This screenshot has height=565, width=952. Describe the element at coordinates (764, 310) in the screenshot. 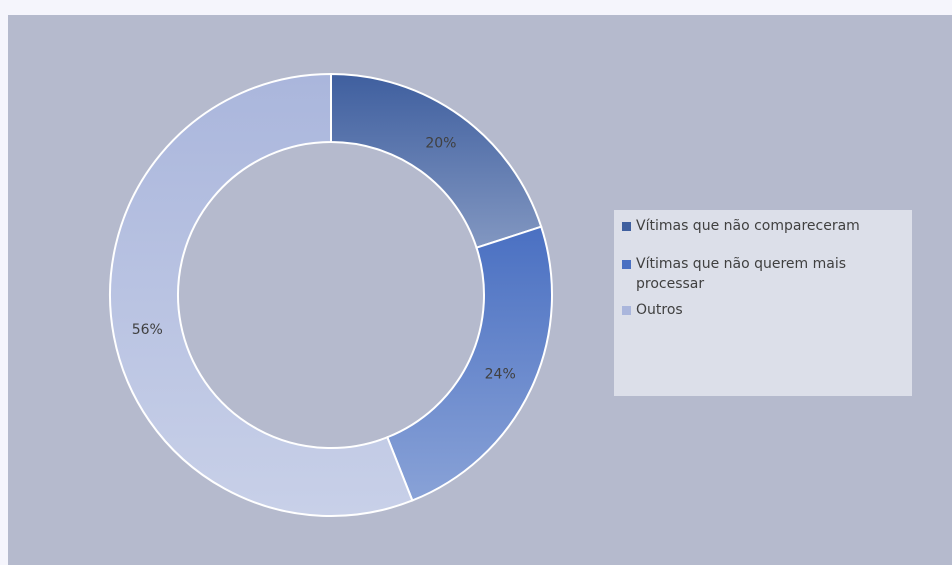

I see `legend-entry: Outros` at that location.